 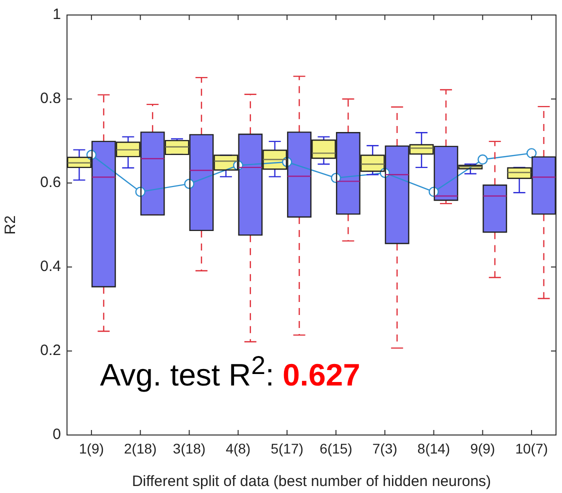 I want to click on y-tick-label: 0, so click(x=56, y=435).